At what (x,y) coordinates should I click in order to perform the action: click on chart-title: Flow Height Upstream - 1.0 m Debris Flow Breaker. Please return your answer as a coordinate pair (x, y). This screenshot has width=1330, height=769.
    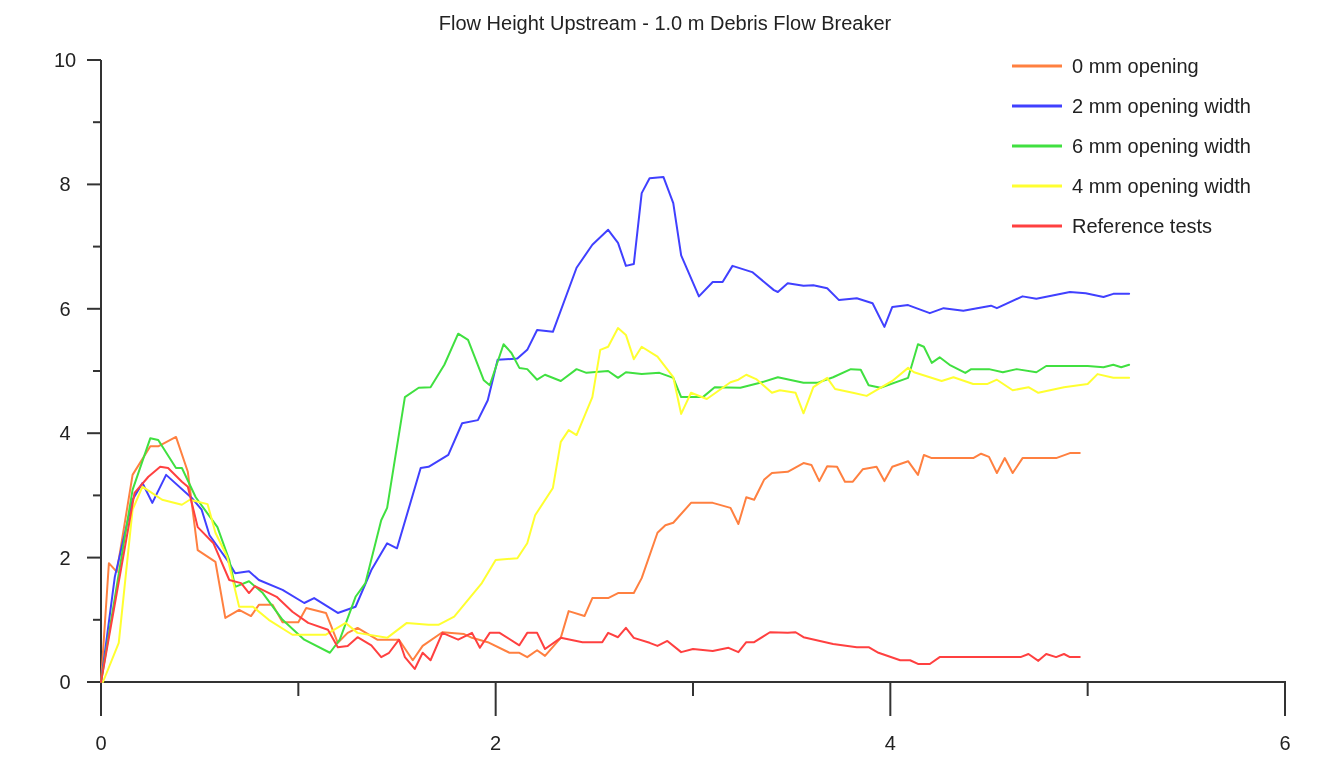
    Looking at the image, I should click on (665, 23).